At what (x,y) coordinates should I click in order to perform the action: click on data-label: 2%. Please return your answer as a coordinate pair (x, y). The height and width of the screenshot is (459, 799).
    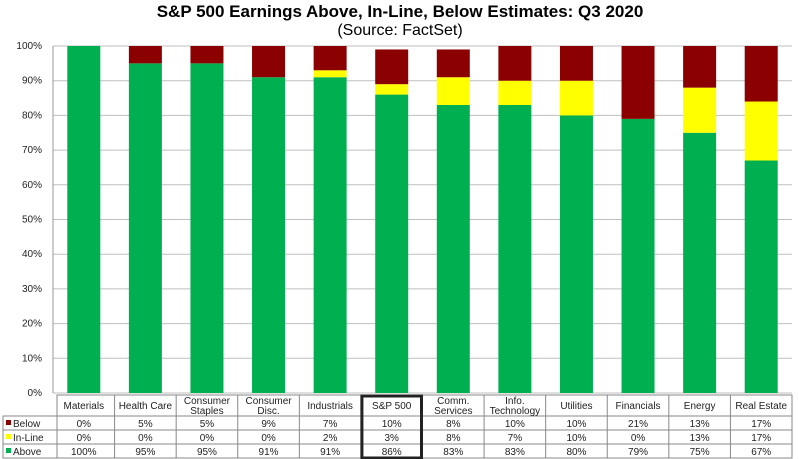
    Looking at the image, I should click on (330, 438).